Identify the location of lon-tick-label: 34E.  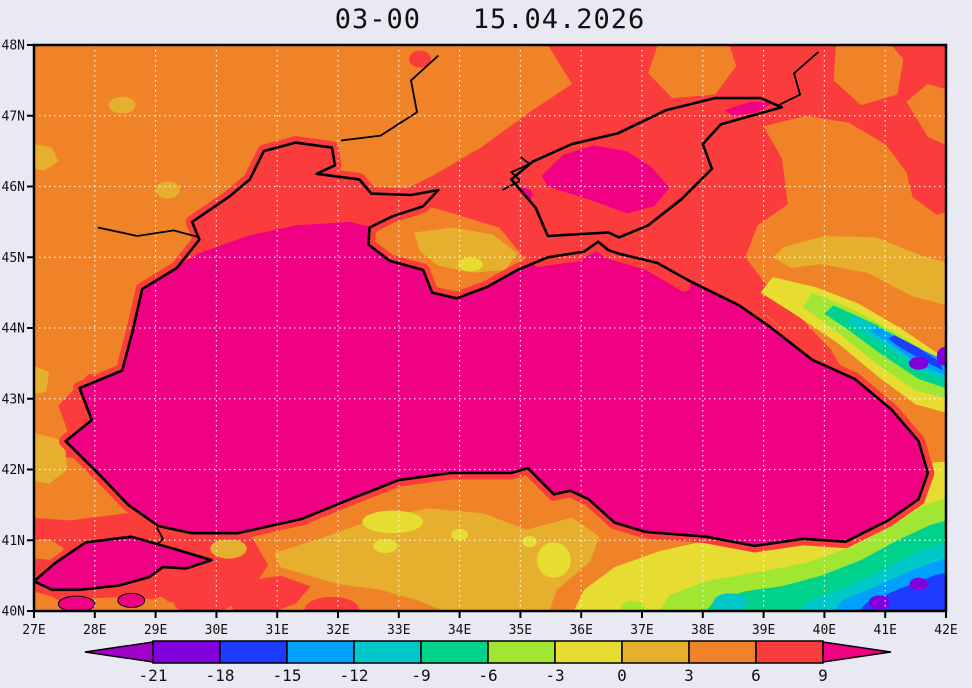
(459, 630).